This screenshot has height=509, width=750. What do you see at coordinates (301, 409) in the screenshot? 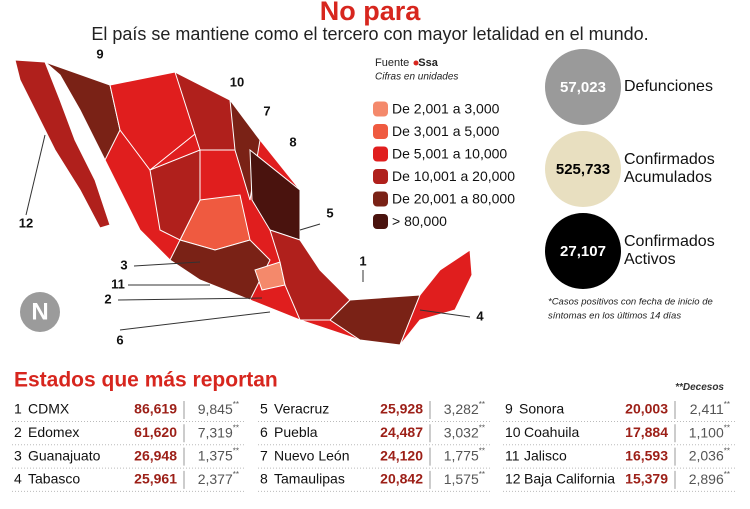
I see `state: Veracruz` at bounding box center [301, 409].